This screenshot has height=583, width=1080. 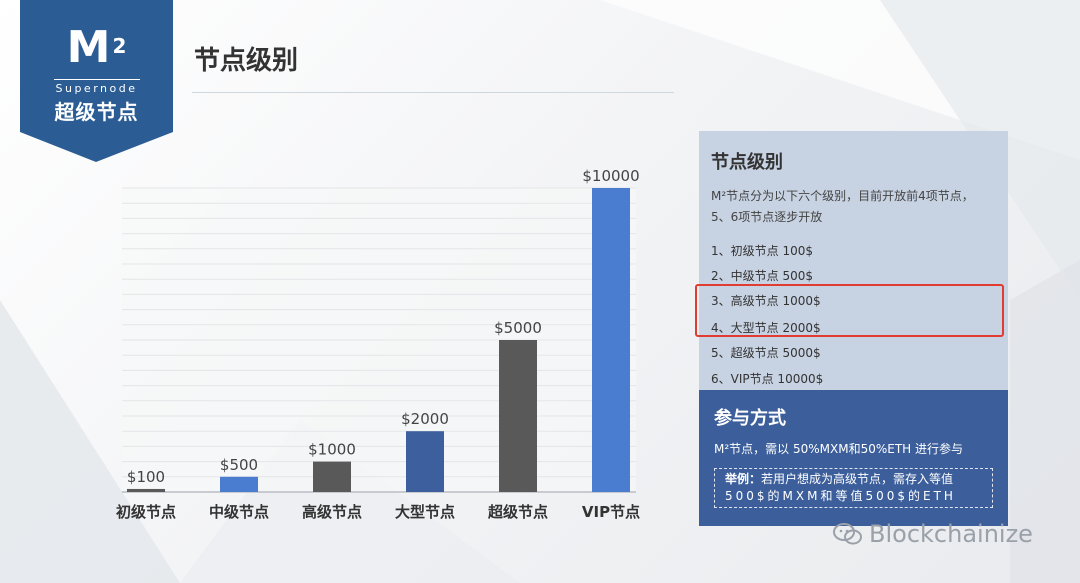 I want to click on watermark: Blockchainize, so click(x=933, y=534).